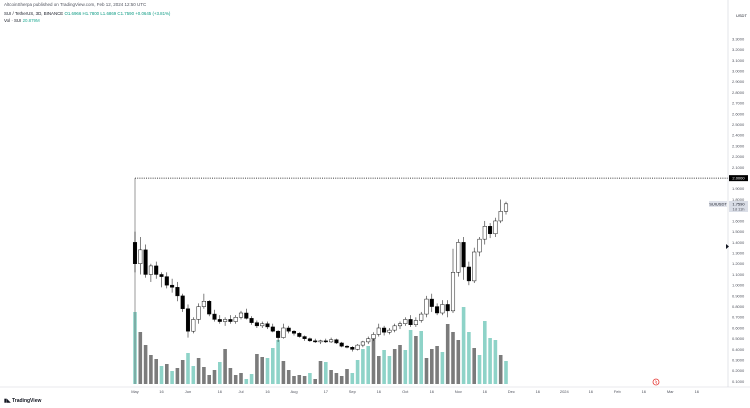 The width and height of the screenshot is (750, 408). I want to click on time-tick-label: Sep, so click(353, 391).